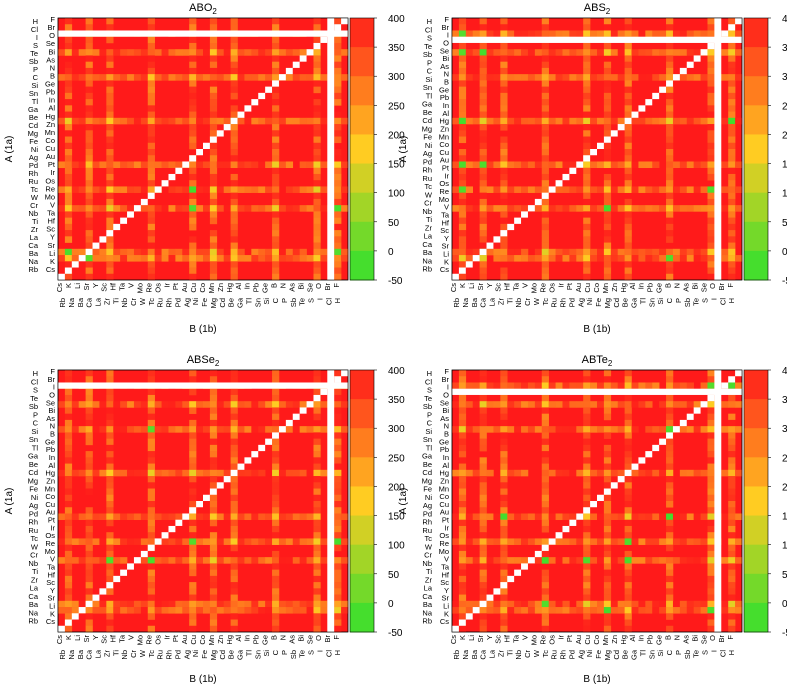  What do you see at coordinates (427, 54) in the screenshot?
I see `y-tick-label: Sb` at bounding box center [427, 54].